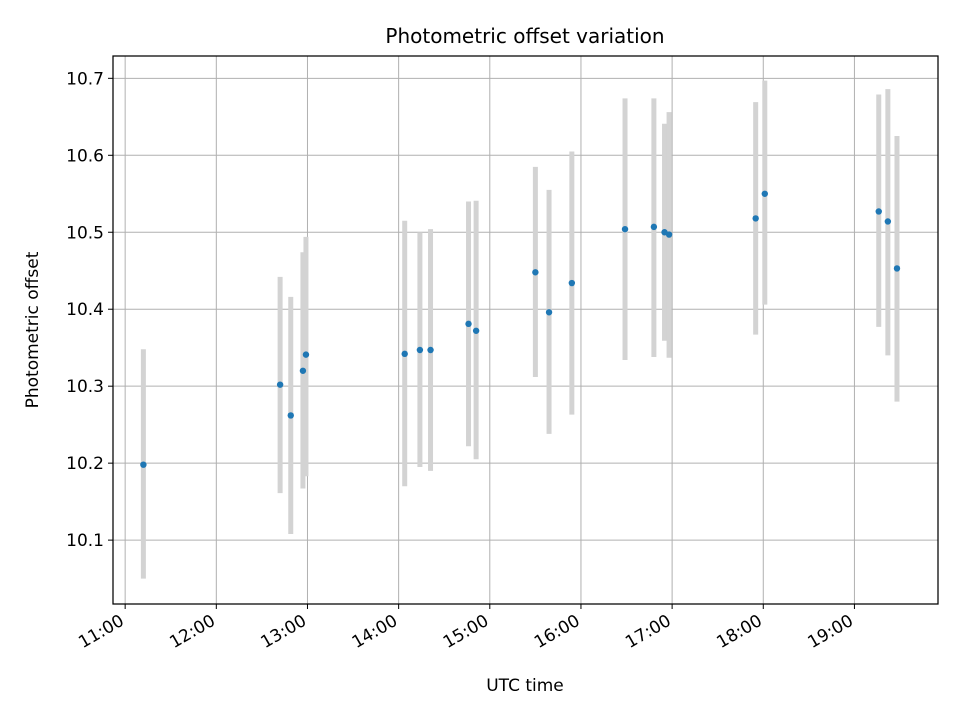 This screenshot has width=960, height=720. I want to click on y-tick-label: 10.5, so click(85, 233).